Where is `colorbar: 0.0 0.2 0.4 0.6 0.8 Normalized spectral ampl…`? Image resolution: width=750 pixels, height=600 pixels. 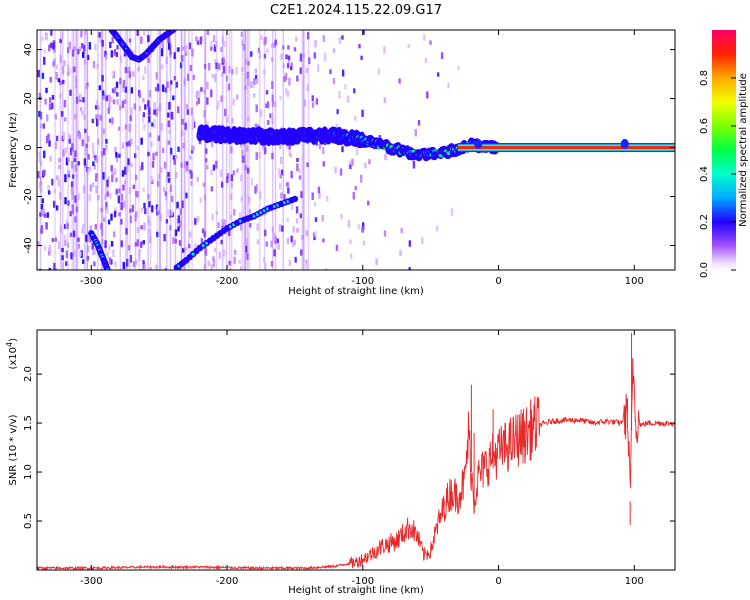 colorbar: 0.0 0.2 0.4 0.6 0.8 Normalized spectral ampl… is located at coordinates (724, 154).